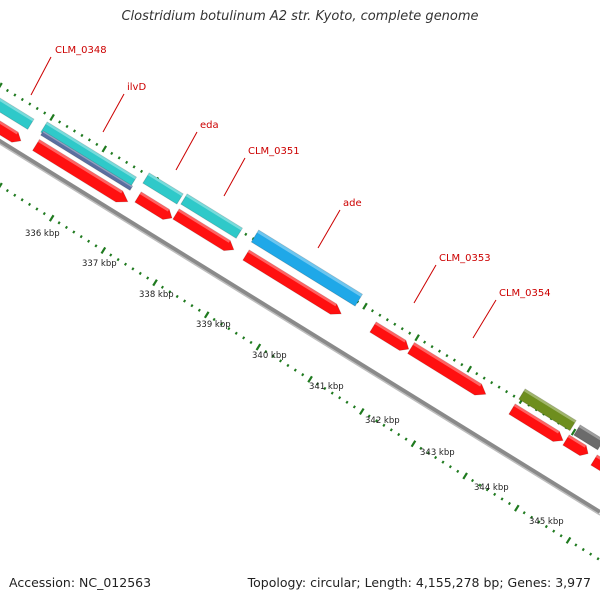 This screenshot has width=600, height=600. I want to click on forward-cds-highlight-feature-shape, so click(307, 268).